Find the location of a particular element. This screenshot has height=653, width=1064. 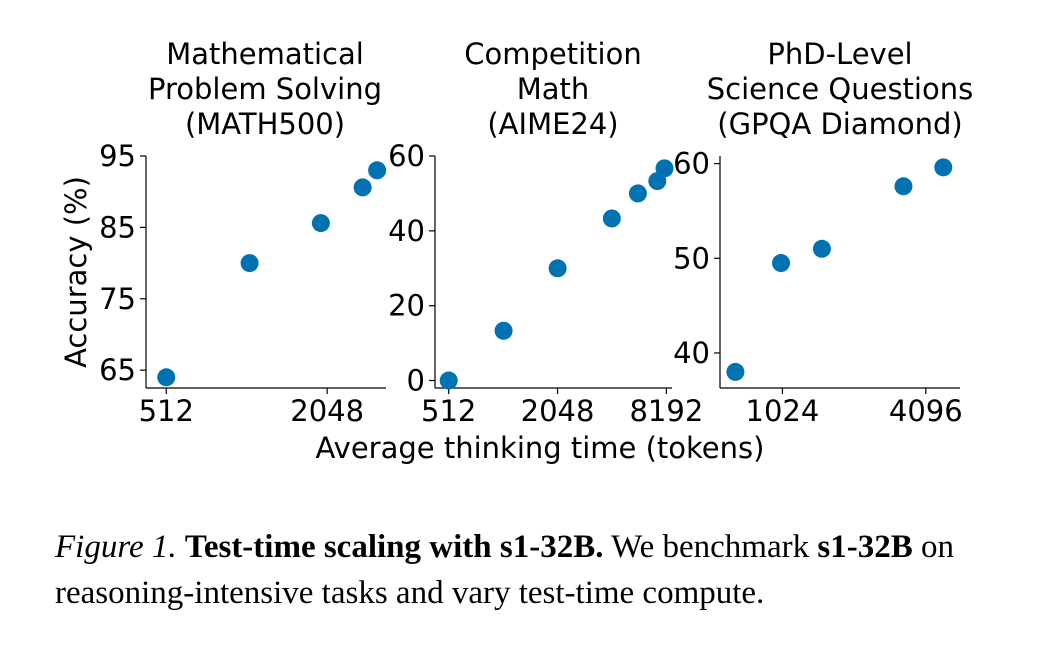

panel-title: Competition Math (AIME24) is located at coordinates (552, 89).